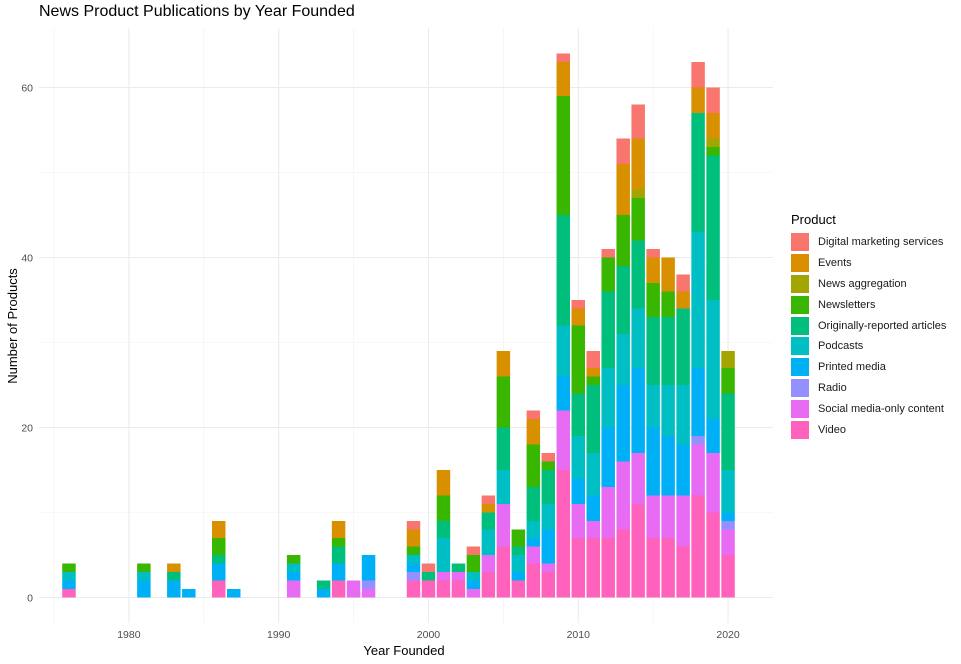  What do you see at coordinates (638, 410) in the screenshot?
I see `bar-segment-2014-printed-media` at bounding box center [638, 410].